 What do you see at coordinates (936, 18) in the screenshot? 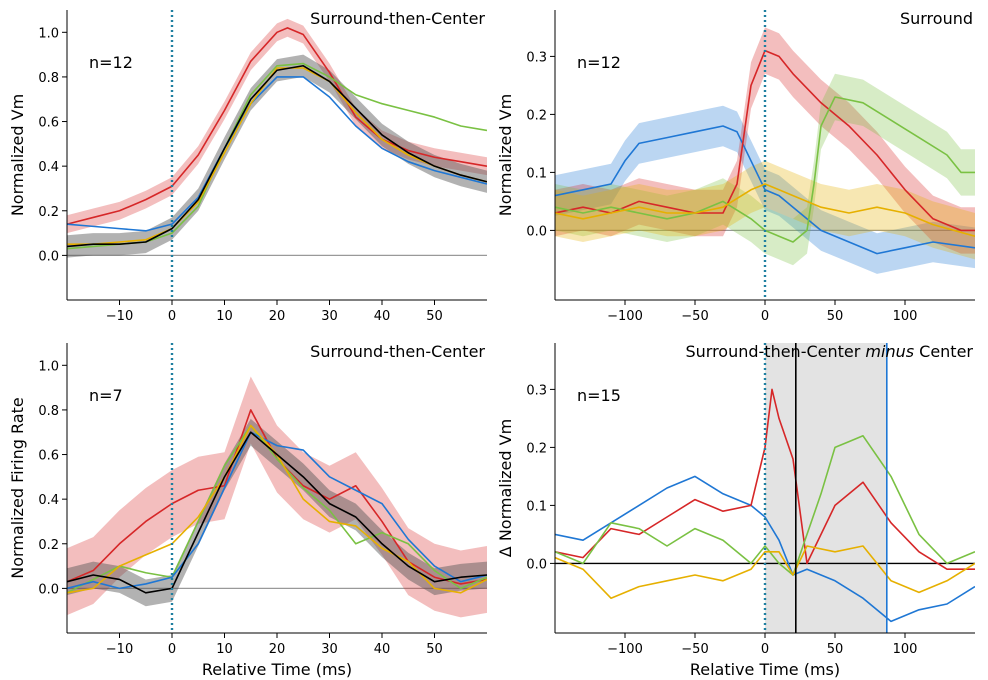
I see `panel-title: Surround` at bounding box center [936, 18].